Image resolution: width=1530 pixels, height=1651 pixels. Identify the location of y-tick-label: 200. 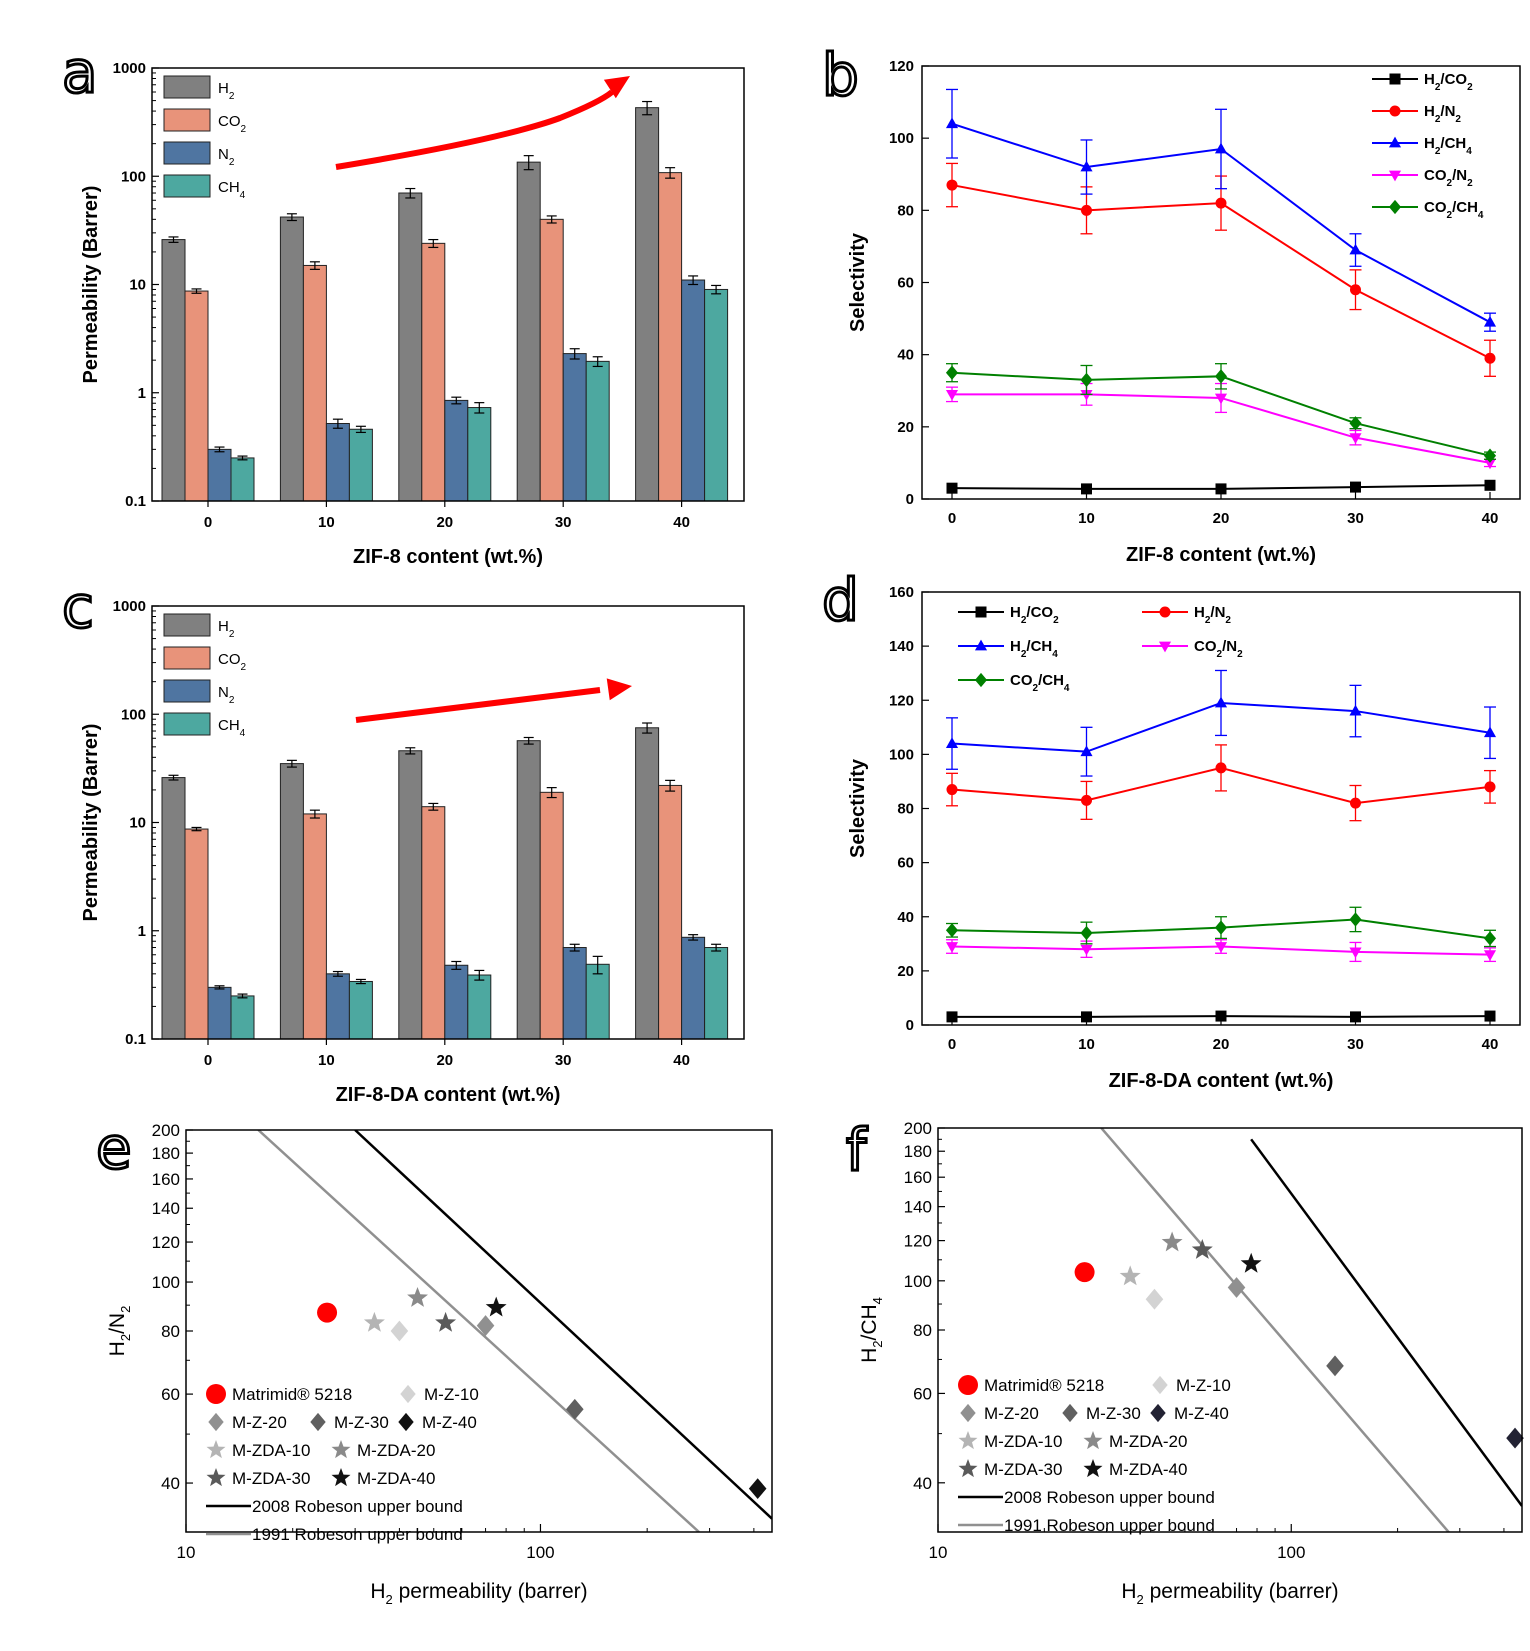
(166, 1130).